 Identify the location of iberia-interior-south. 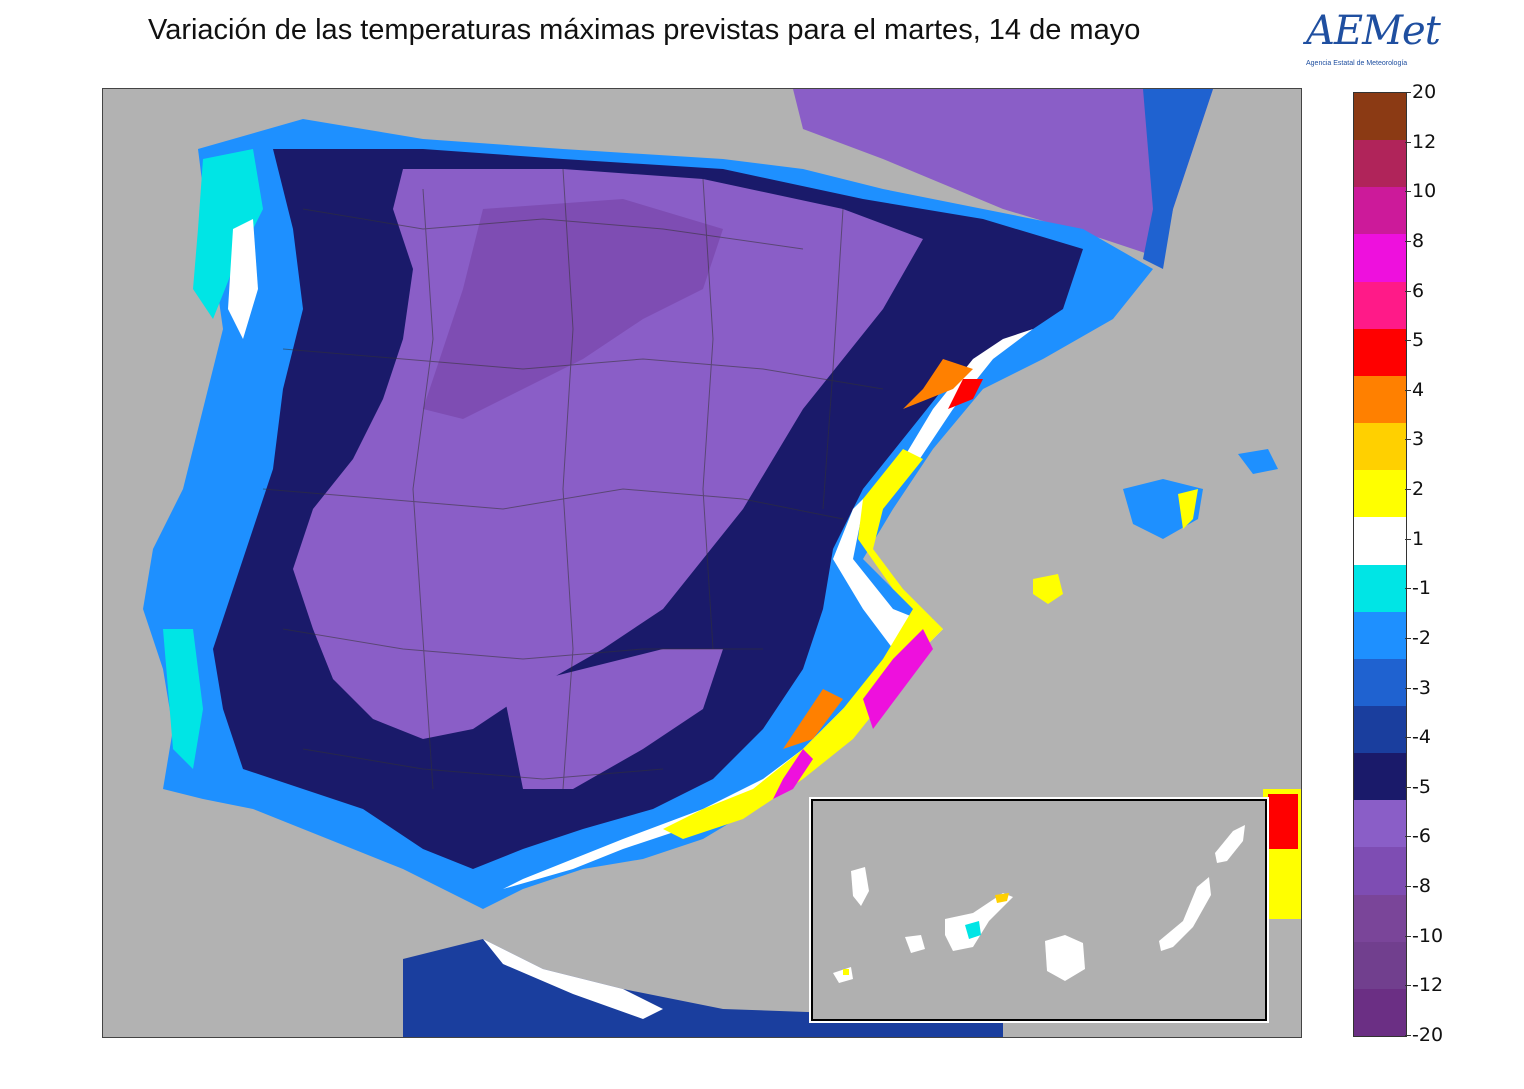
(613, 719).